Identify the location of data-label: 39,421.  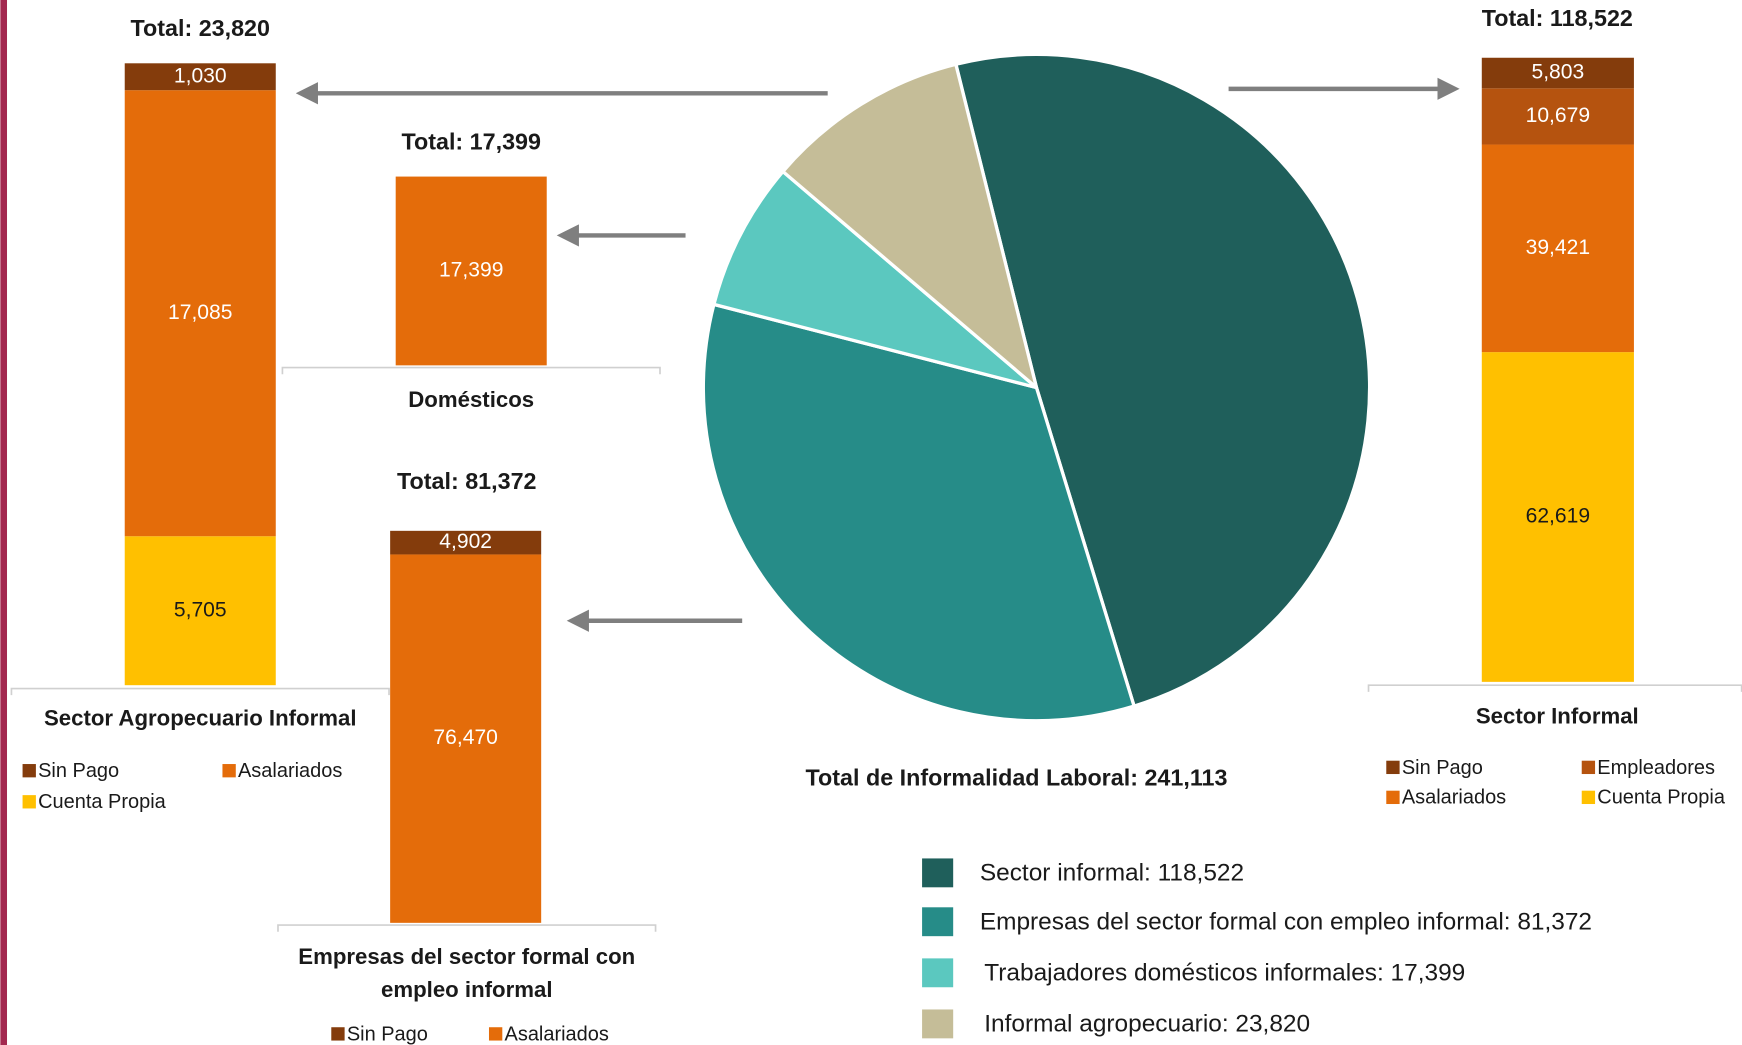
(1558, 247).